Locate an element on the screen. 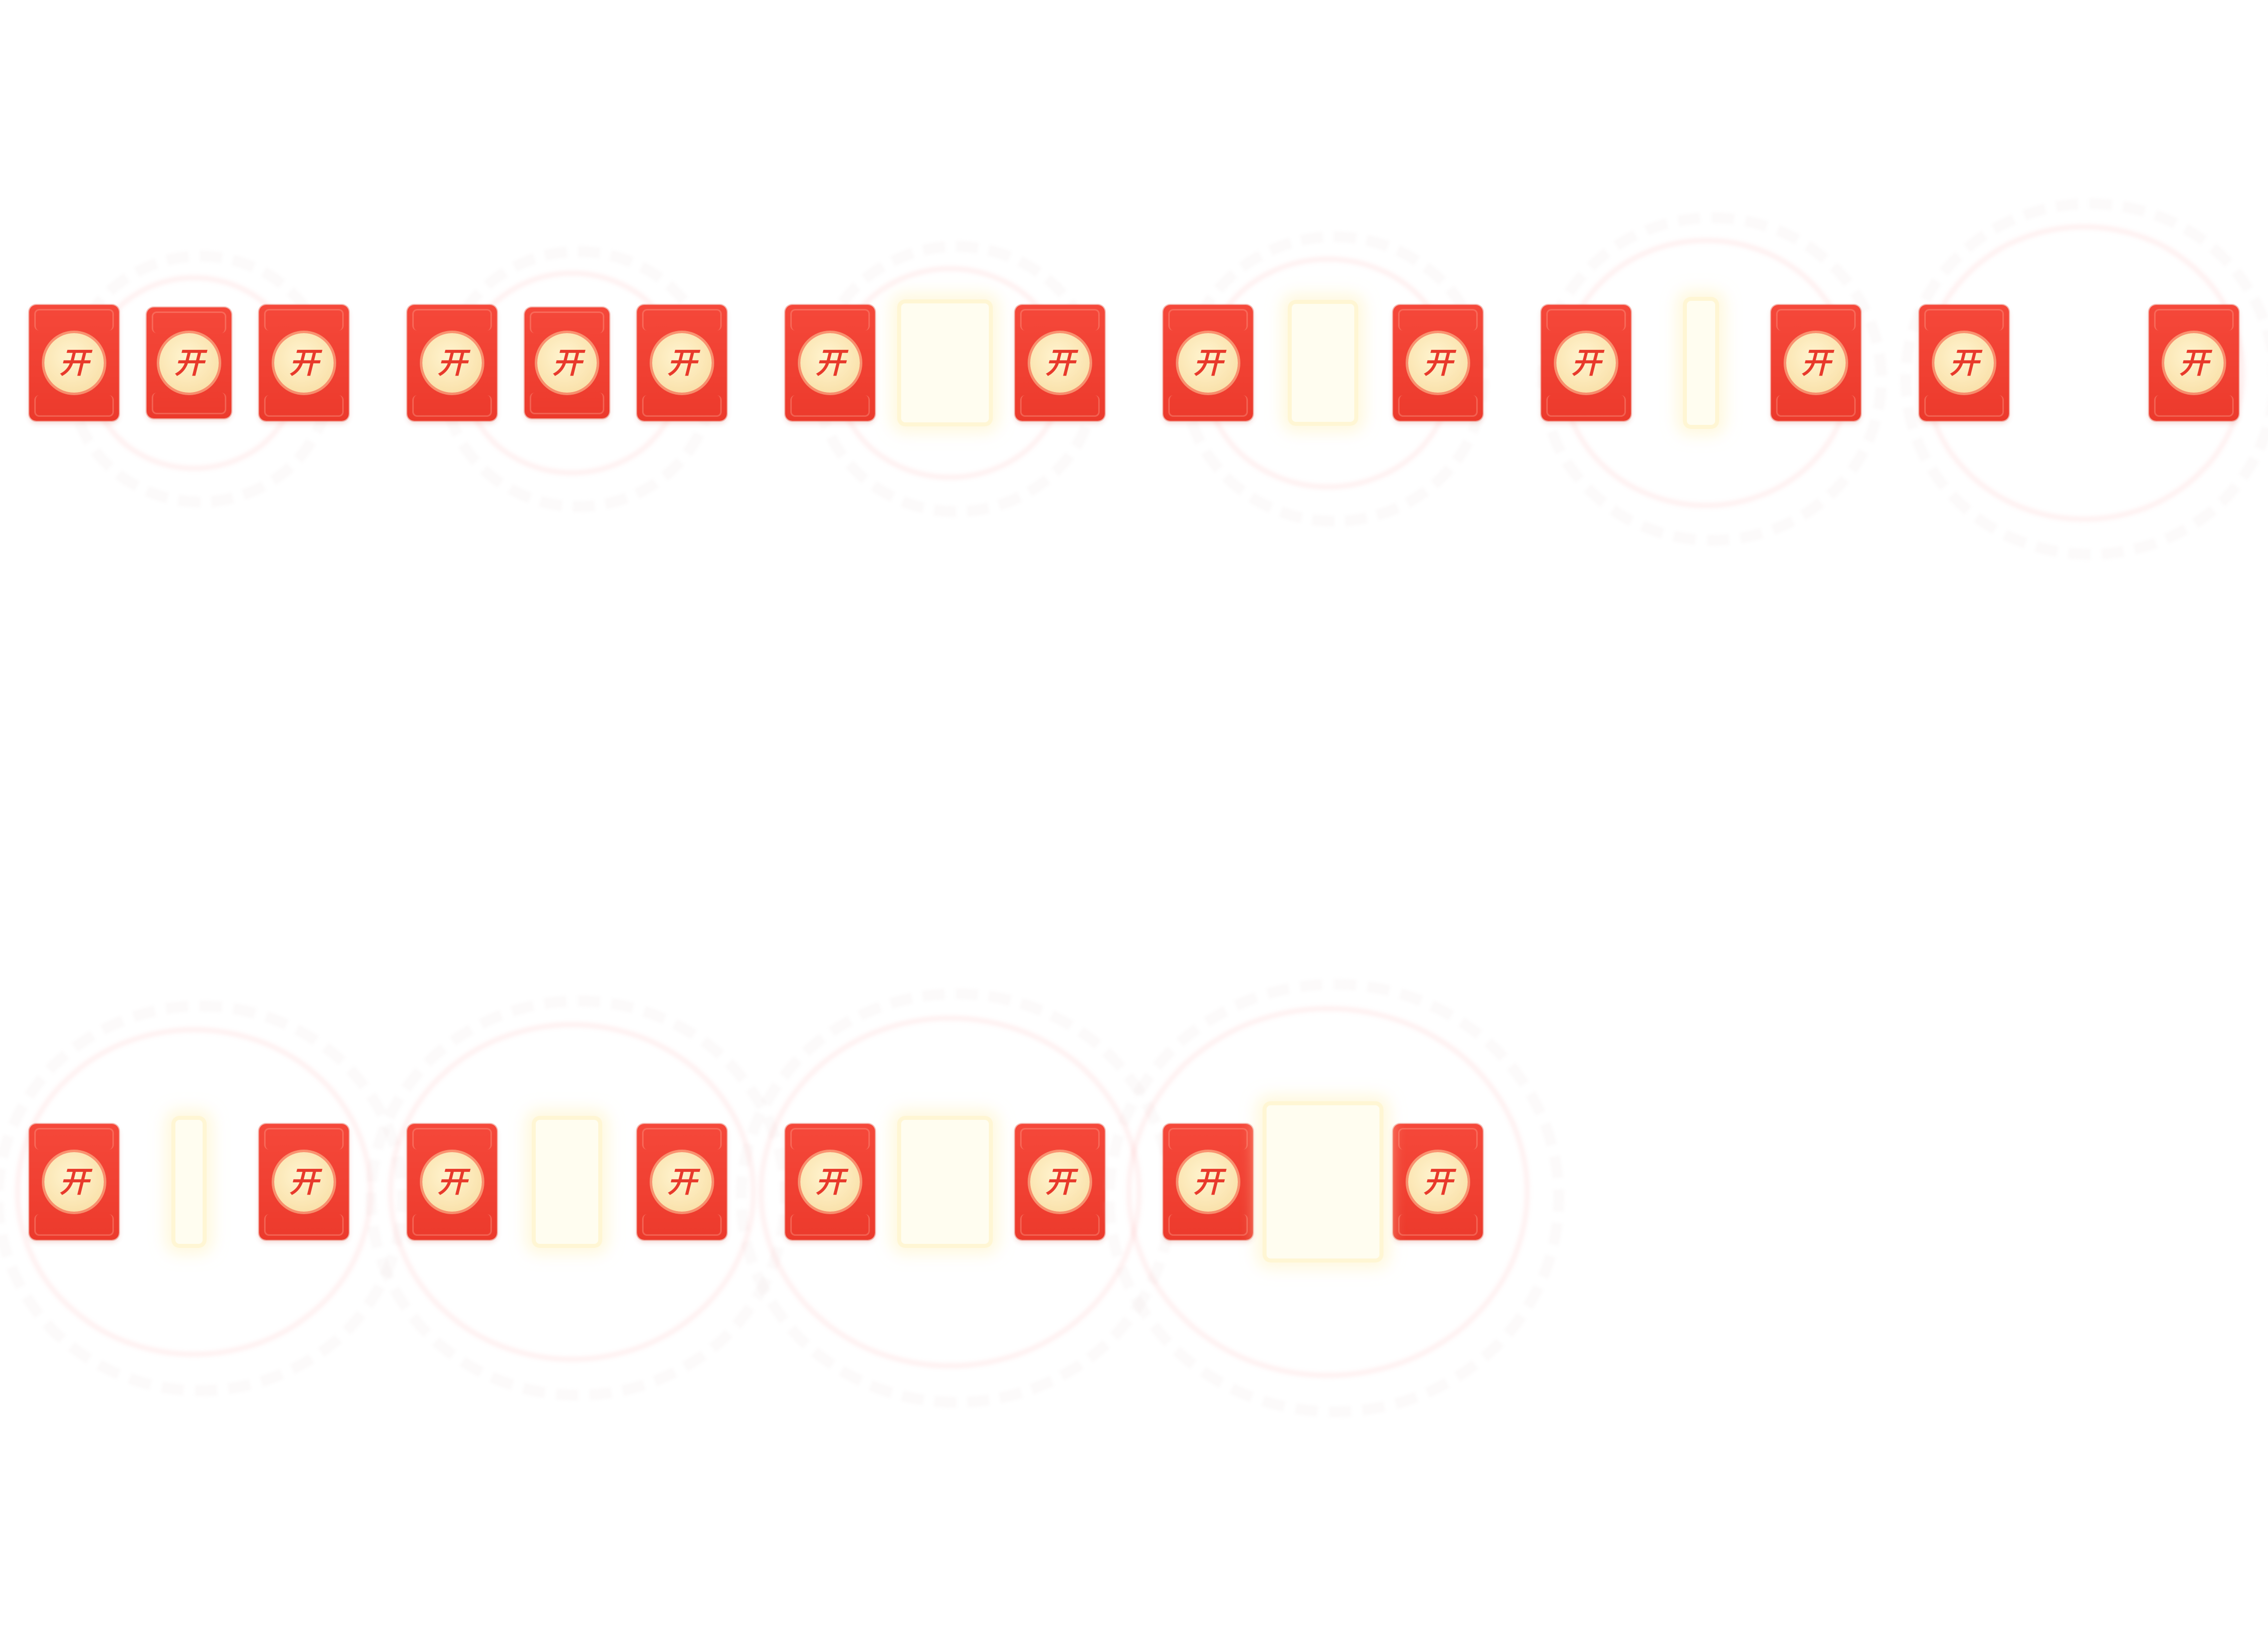 This screenshot has height=1637, width=2268. animation-frame-8: 开开 is located at coordinates (578, 1209).